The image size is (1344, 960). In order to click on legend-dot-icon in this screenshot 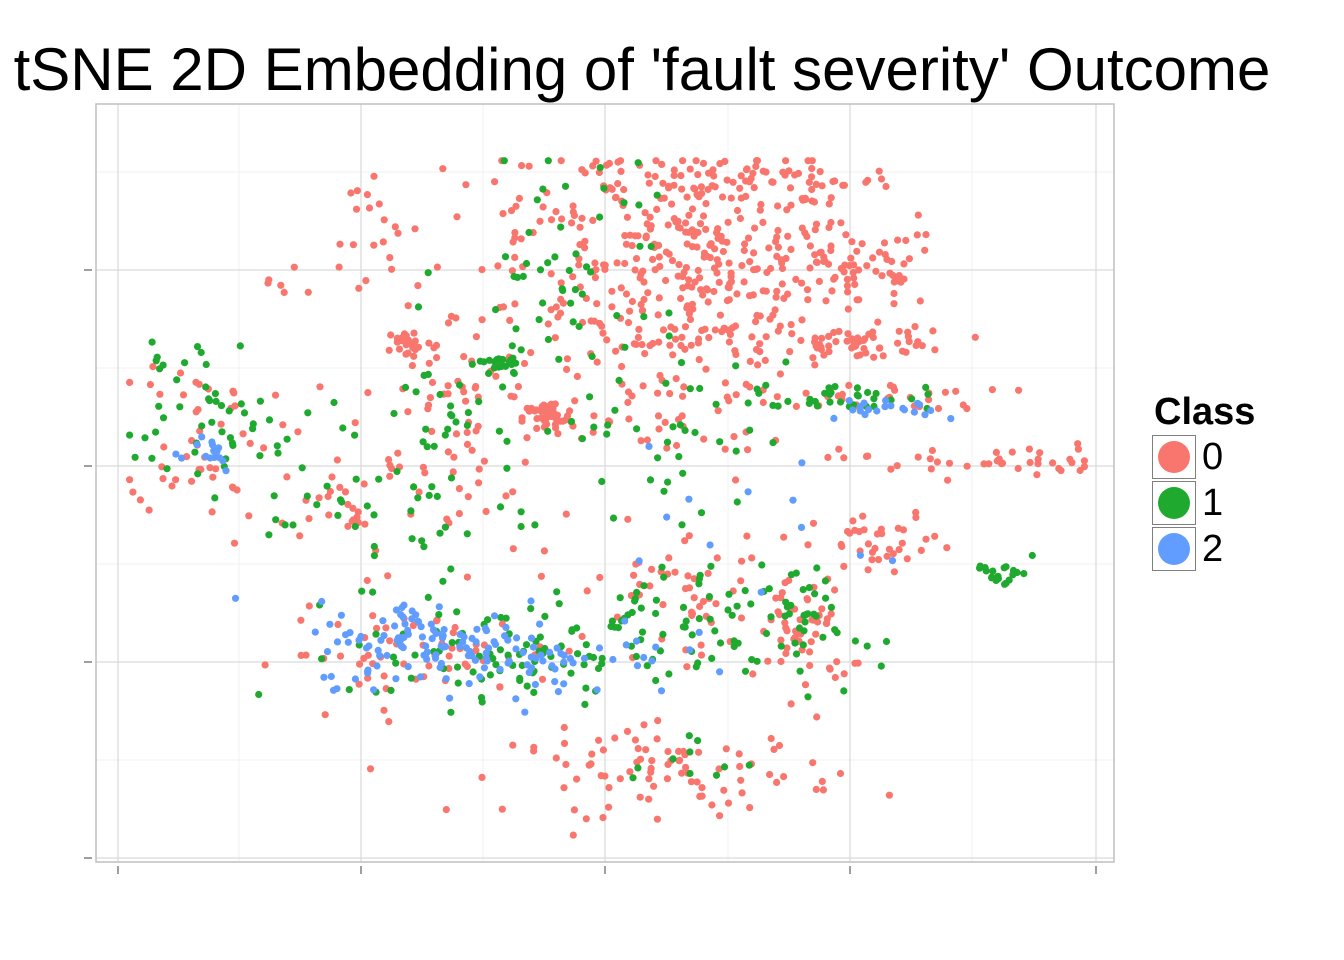, I will do `click(1174, 502)`.